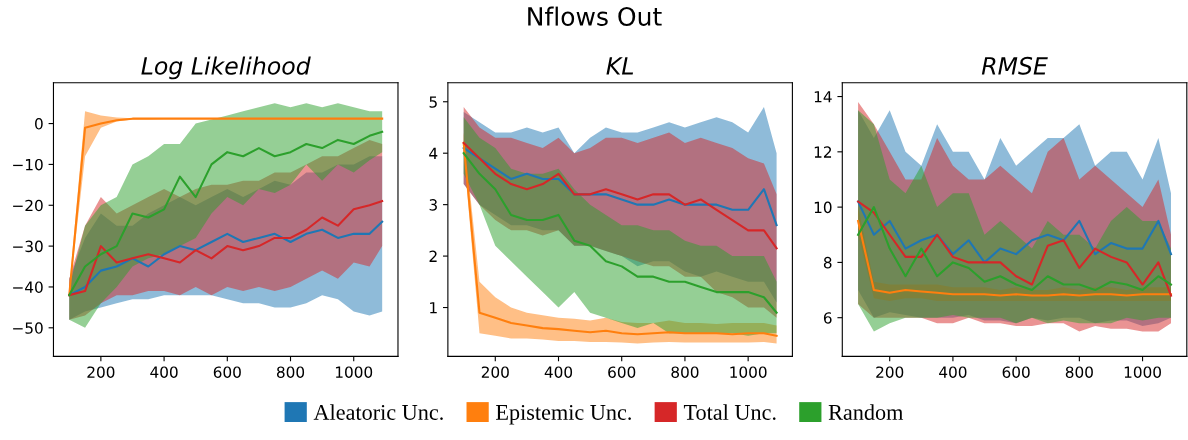 Image resolution: width=1188 pixels, height=440 pixels. I want to click on chart-title: RMSE, so click(1014, 65).